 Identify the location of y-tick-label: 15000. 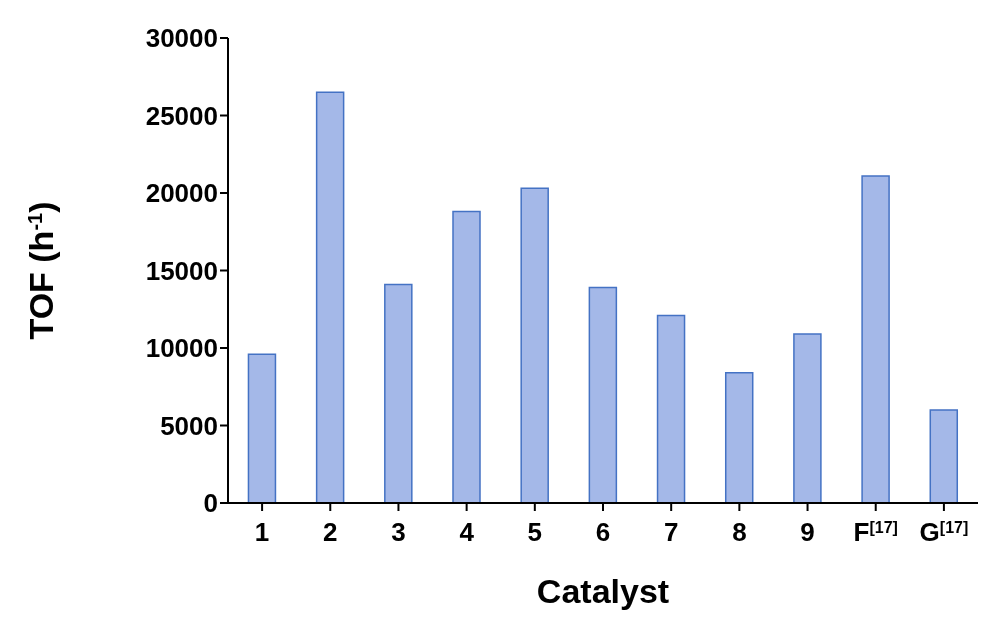
(181, 270).